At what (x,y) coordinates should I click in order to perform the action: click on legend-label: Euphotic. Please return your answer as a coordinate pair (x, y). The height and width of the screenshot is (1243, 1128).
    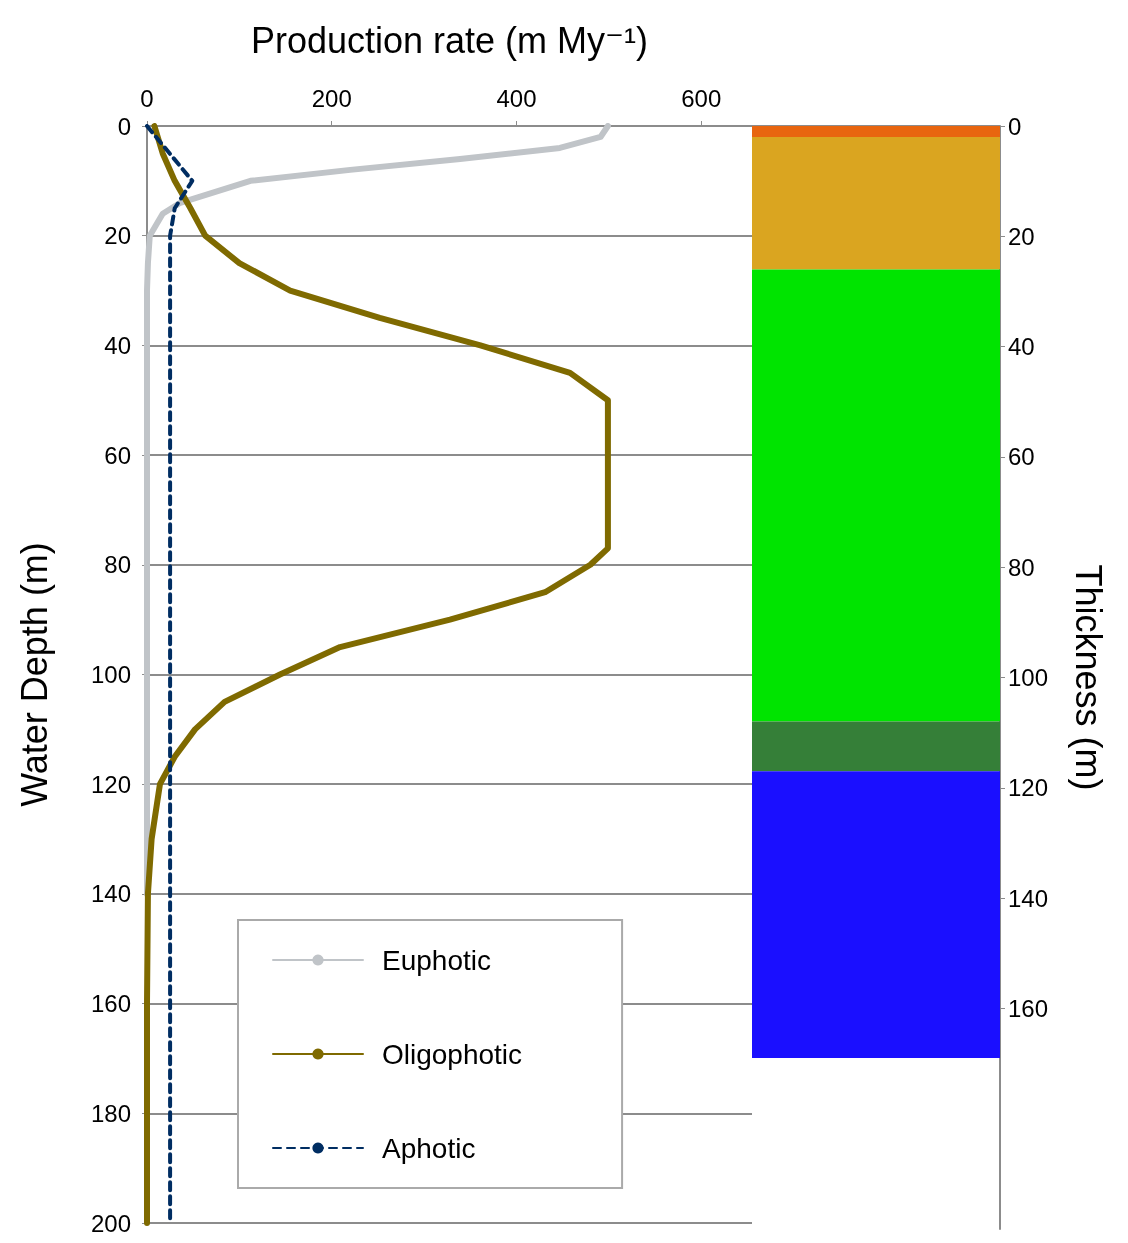
    Looking at the image, I should click on (436, 960).